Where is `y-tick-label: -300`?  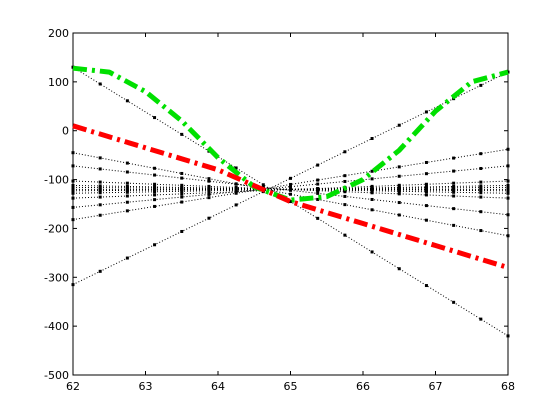 y-tick-label: -300 is located at coordinates (56, 277).